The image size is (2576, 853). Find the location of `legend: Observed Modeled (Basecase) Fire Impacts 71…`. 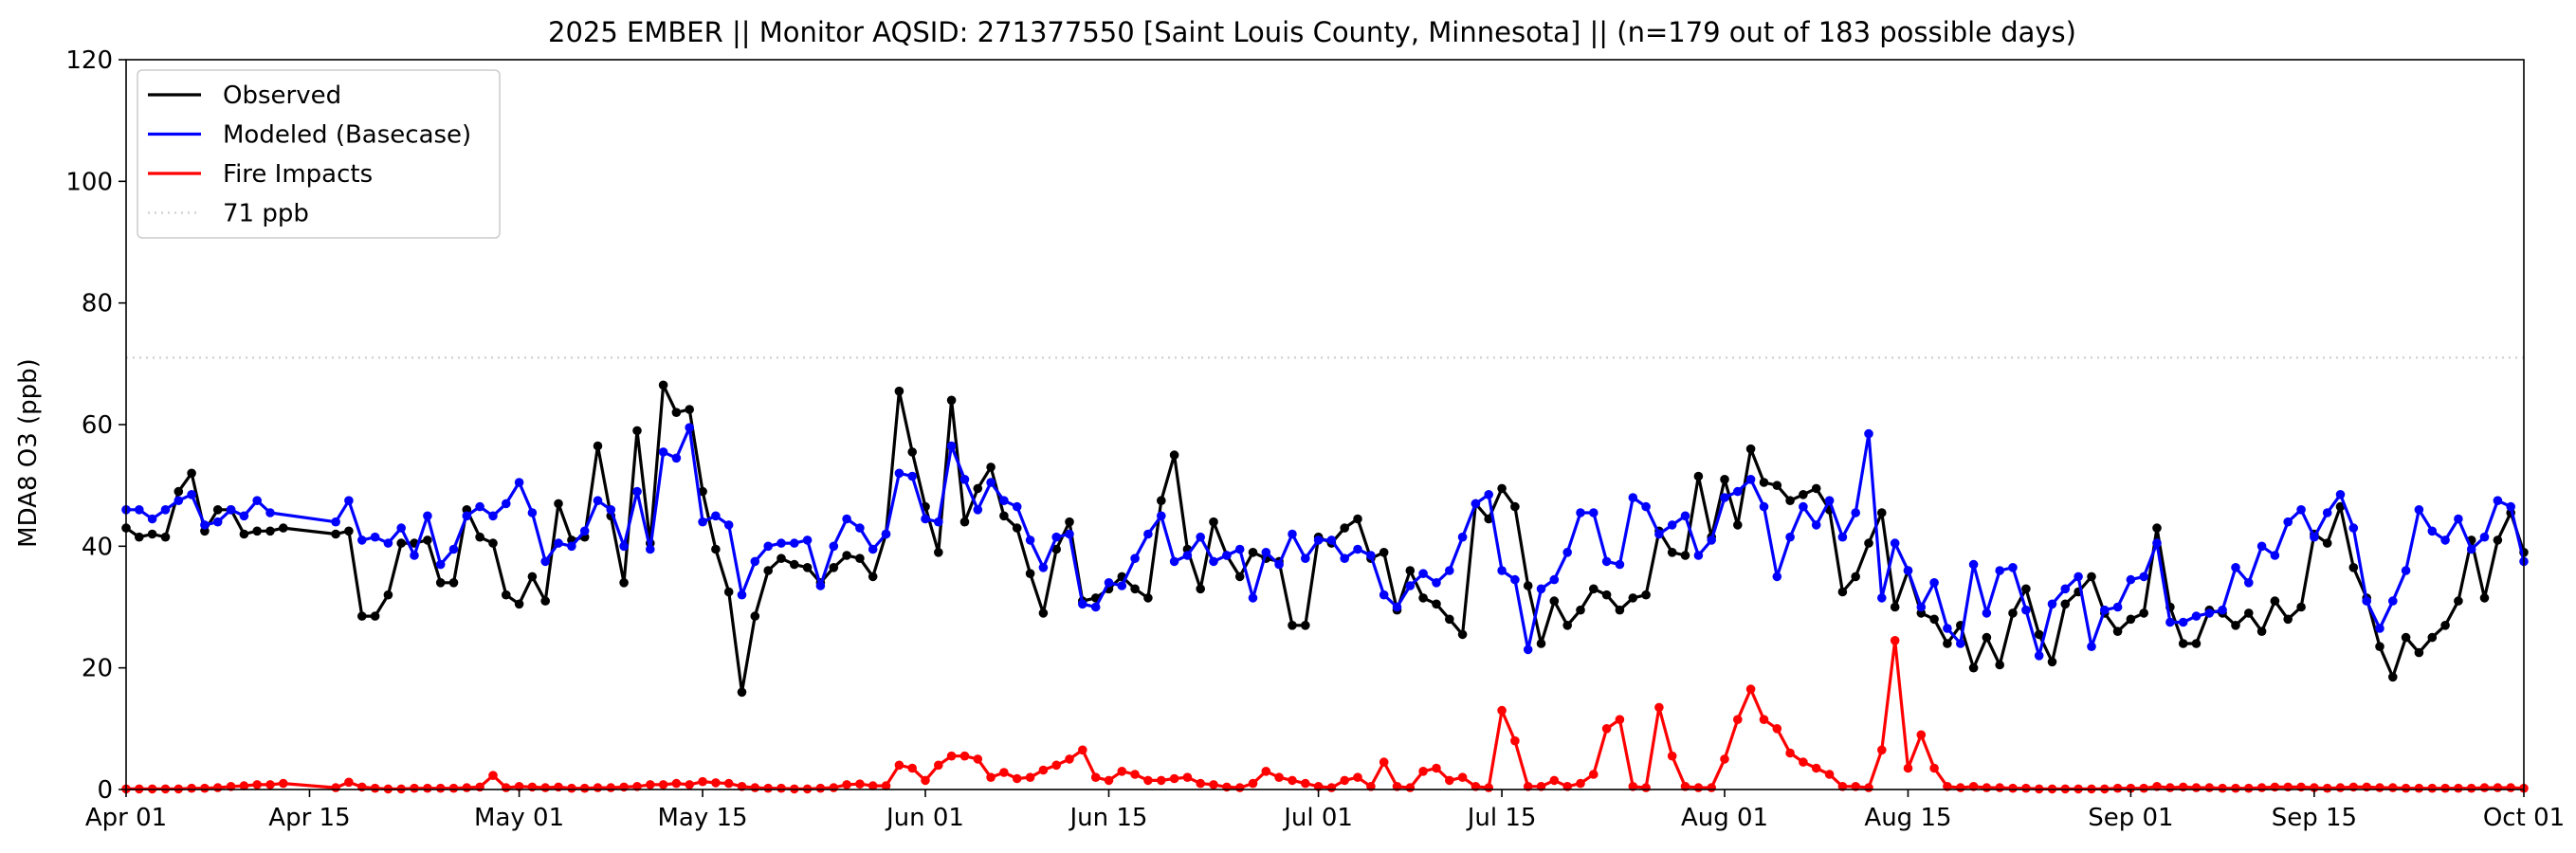

legend: Observed Modeled (Basecase) Fire Impacts 71… is located at coordinates (319, 154).